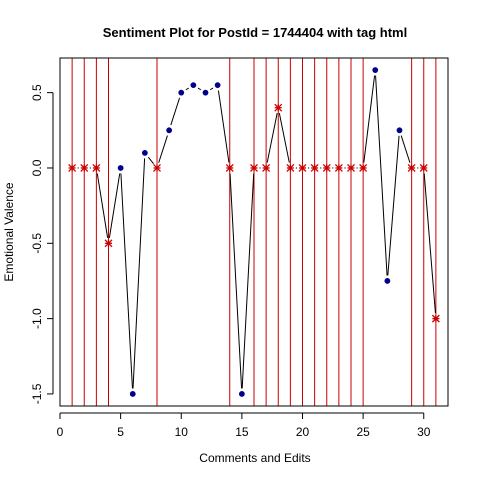  Describe the element at coordinates (37, 393) in the screenshot. I see `y-tick-label: -1.5` at that location.